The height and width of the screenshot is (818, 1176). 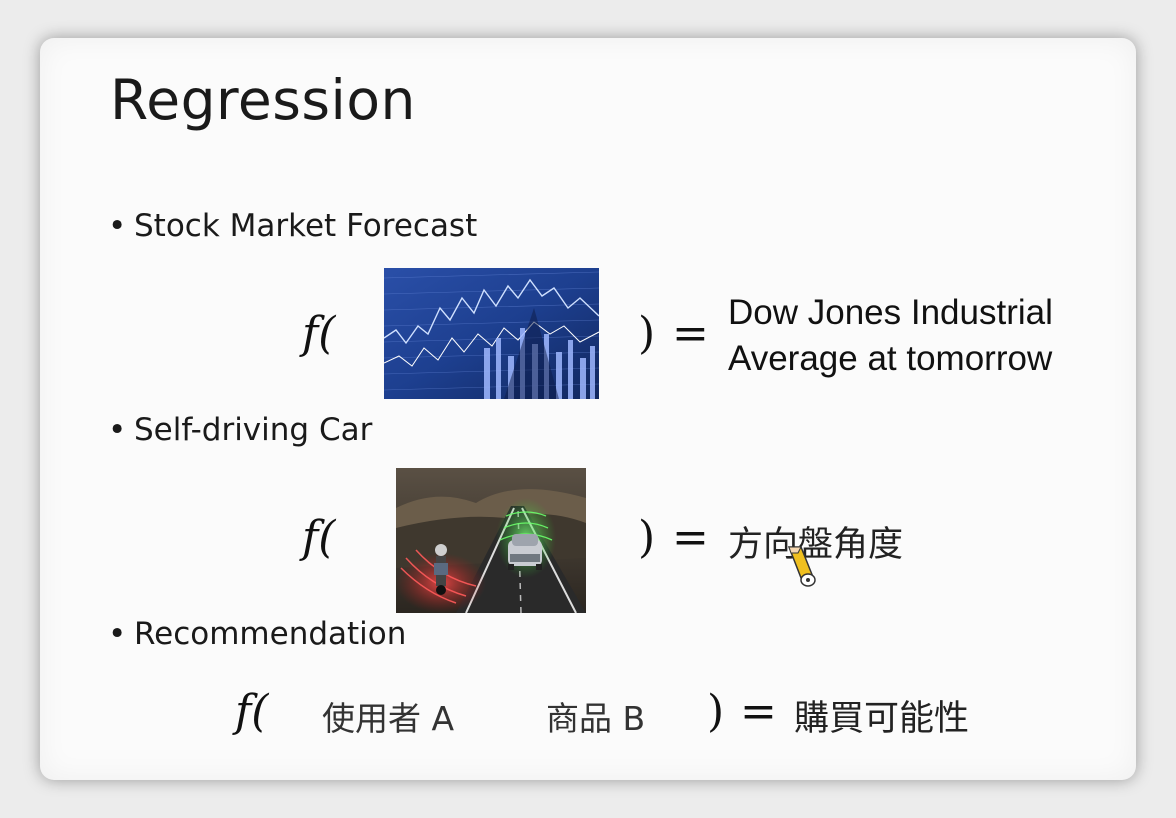 I want to click on car-output: 方向盤角度, so click(x=816, y=545).